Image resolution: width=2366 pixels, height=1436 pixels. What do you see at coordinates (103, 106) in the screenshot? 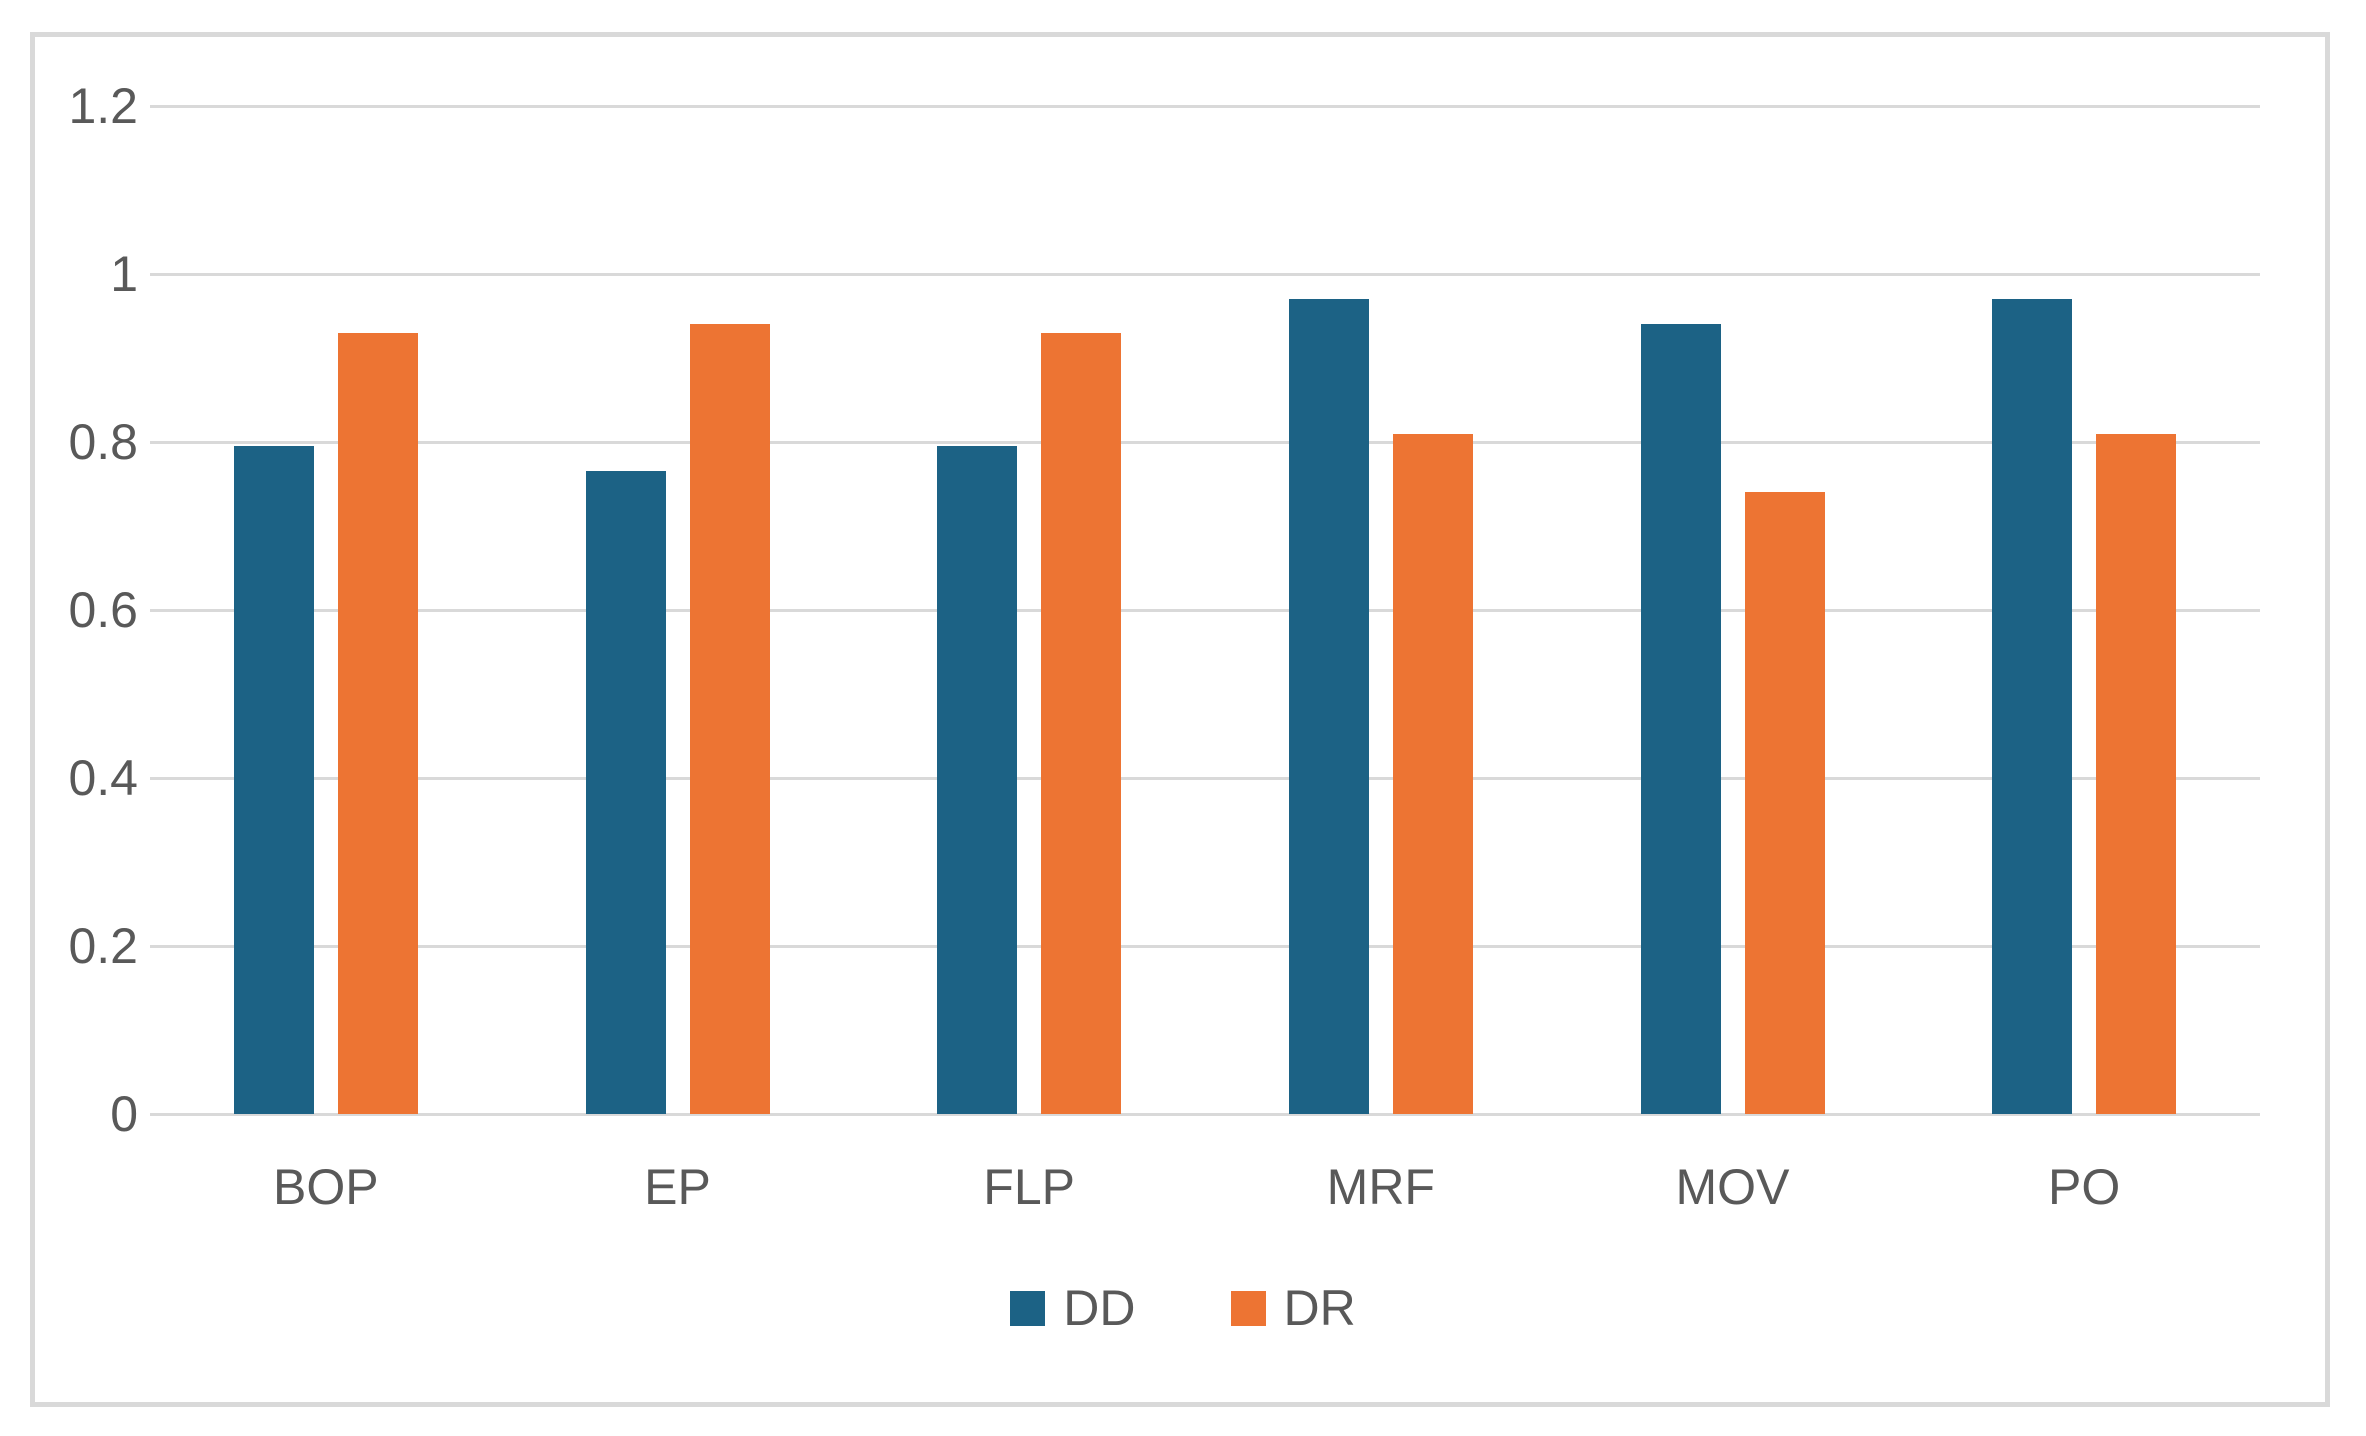
I see `y-tick-label: 1.2` at bounding box center [103, 106].